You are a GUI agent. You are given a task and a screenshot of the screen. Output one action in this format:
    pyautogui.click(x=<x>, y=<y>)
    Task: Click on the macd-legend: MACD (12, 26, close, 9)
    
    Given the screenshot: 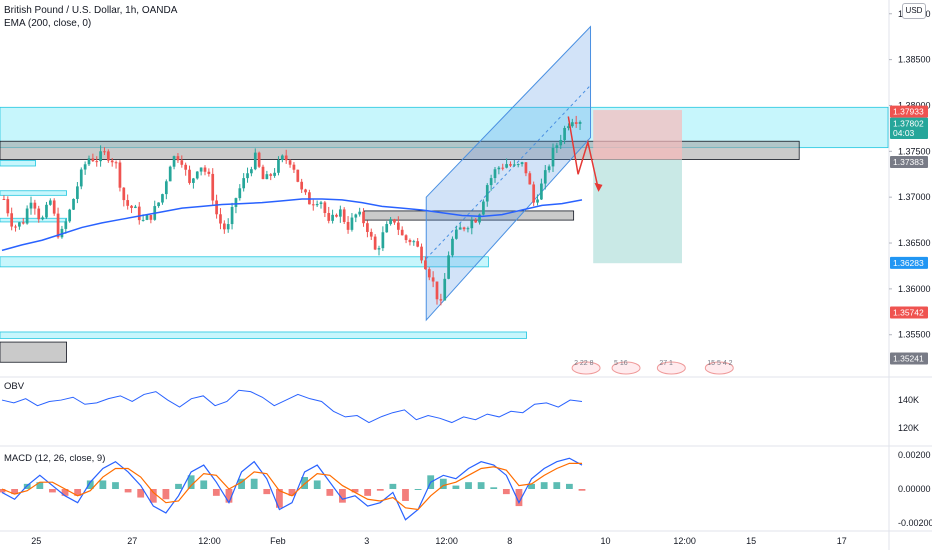 What is the action you would take?
    pyautogui.click(x=55, y=458)
    